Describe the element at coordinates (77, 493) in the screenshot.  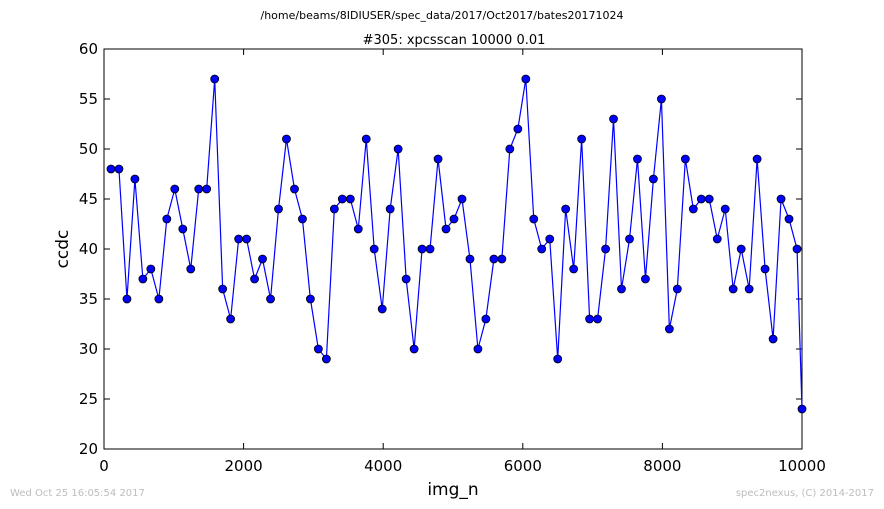
I see `footer-timestamp: Wed Oct 25 16:05:54 2017` at that location.